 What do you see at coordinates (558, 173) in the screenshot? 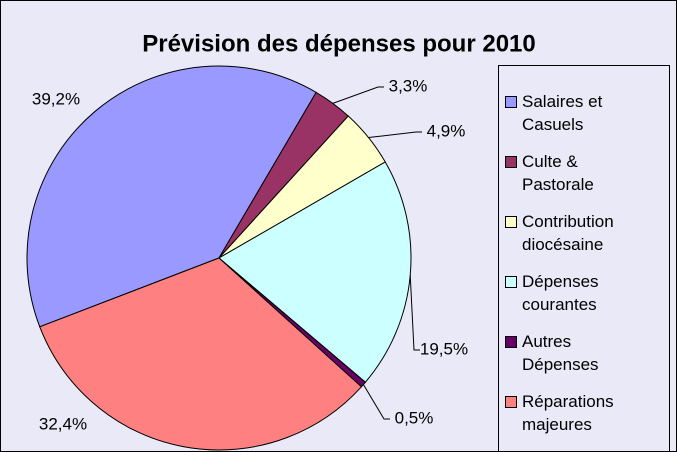
I see `legend-label: Culte & Pastorale` at bounding box center [558, 173].